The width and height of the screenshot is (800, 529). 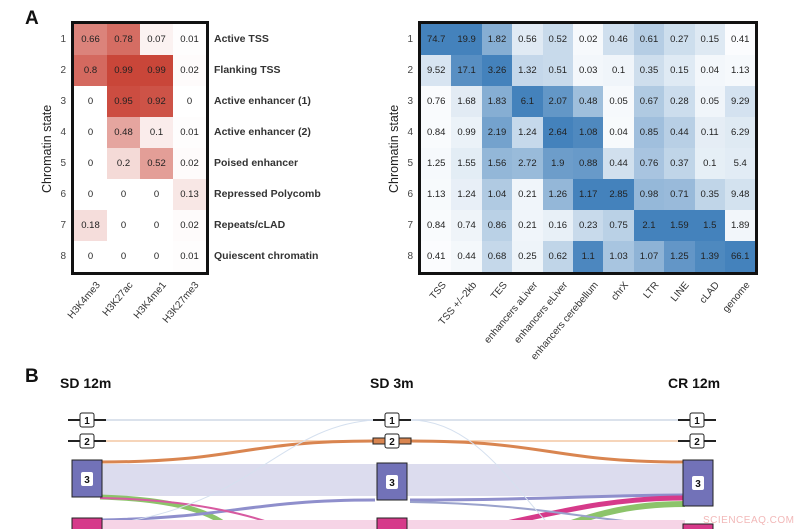 What do you see at coordinates (256, 162) in the screenshot?
I see `state-label: Poised enhancer` at bounding box center [256, 162].